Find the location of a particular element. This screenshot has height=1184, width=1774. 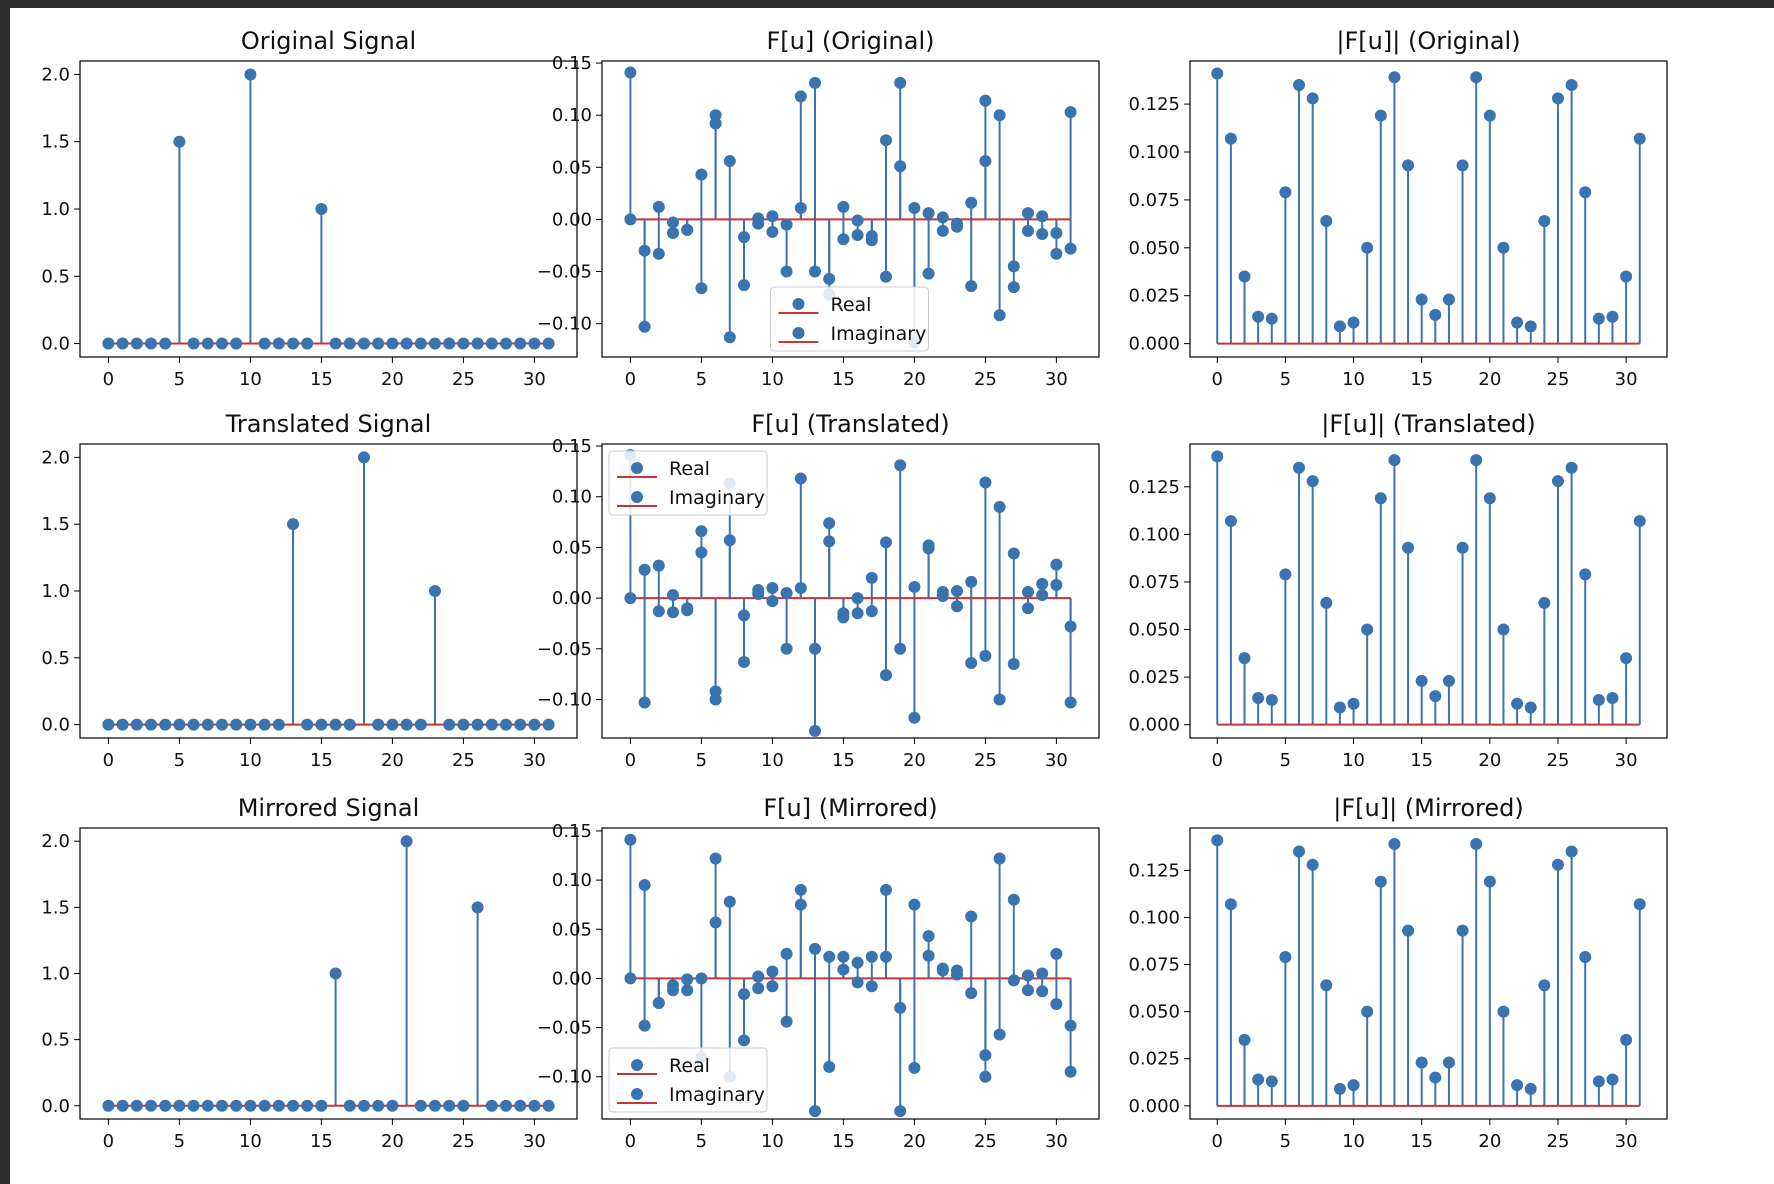

subplot-title: F[u] (Translated) is located at coordinates (850, 424).